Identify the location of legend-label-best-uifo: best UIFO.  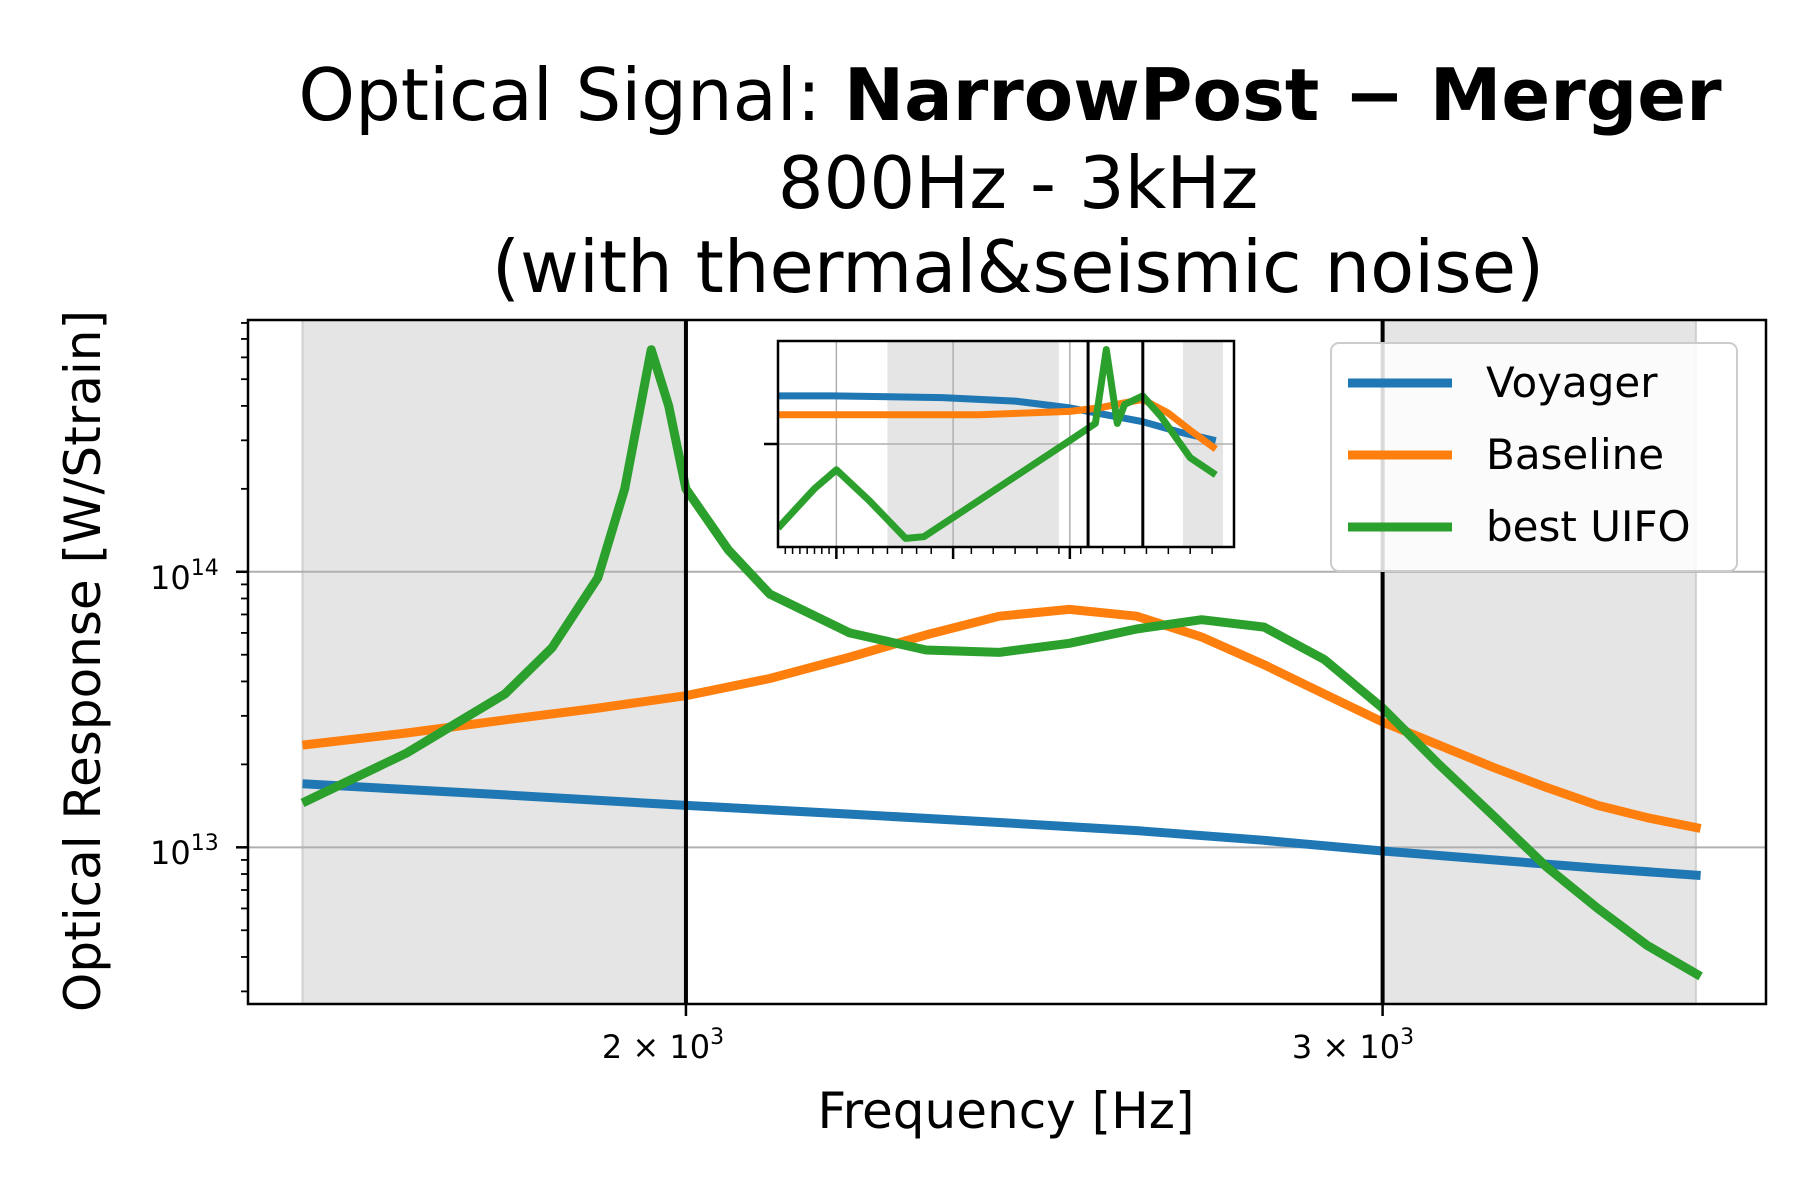
(1588, 526).